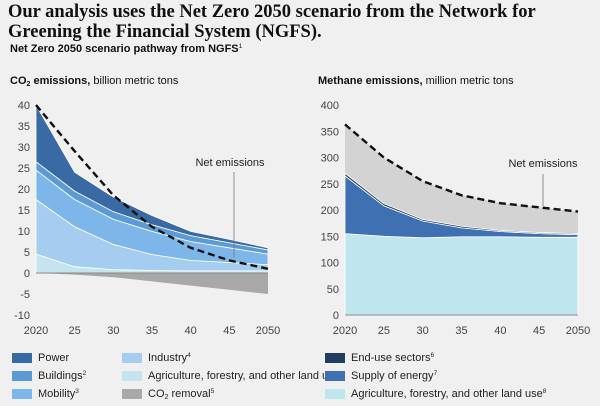  I want to click on methane-chart-title: Methane emissions, million metric tons, so click(416, 81).